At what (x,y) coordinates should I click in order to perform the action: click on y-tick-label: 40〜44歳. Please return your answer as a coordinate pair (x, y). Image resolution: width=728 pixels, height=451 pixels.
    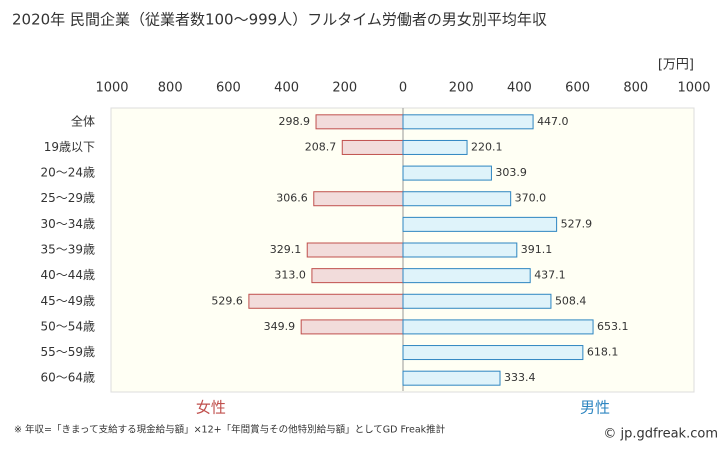
    Looking at the image, I should click on (67, 275).